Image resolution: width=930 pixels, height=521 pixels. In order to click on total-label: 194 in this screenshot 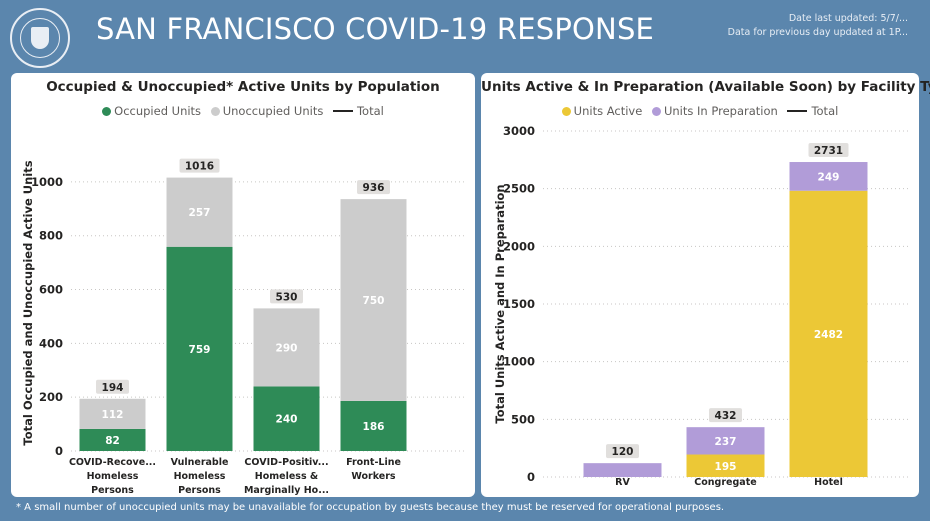, I will do `click(113, 388)`.